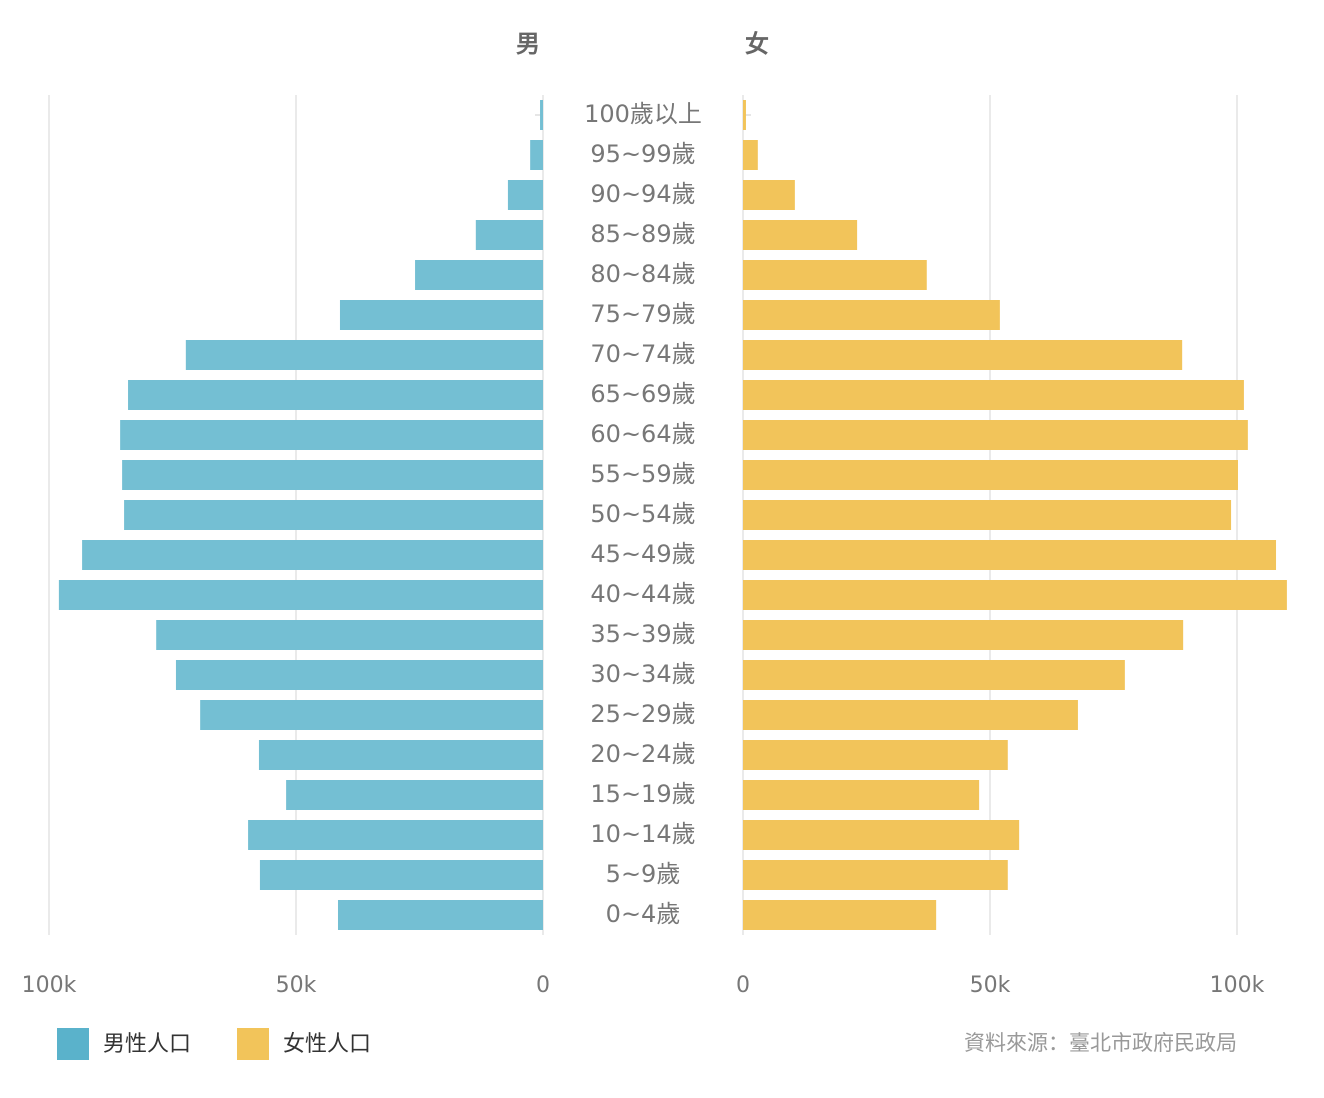 Image resolution: width=1324 pixels, height=1098 pixels. I want to click on category-label: 20~24歲, so click(642, 754).